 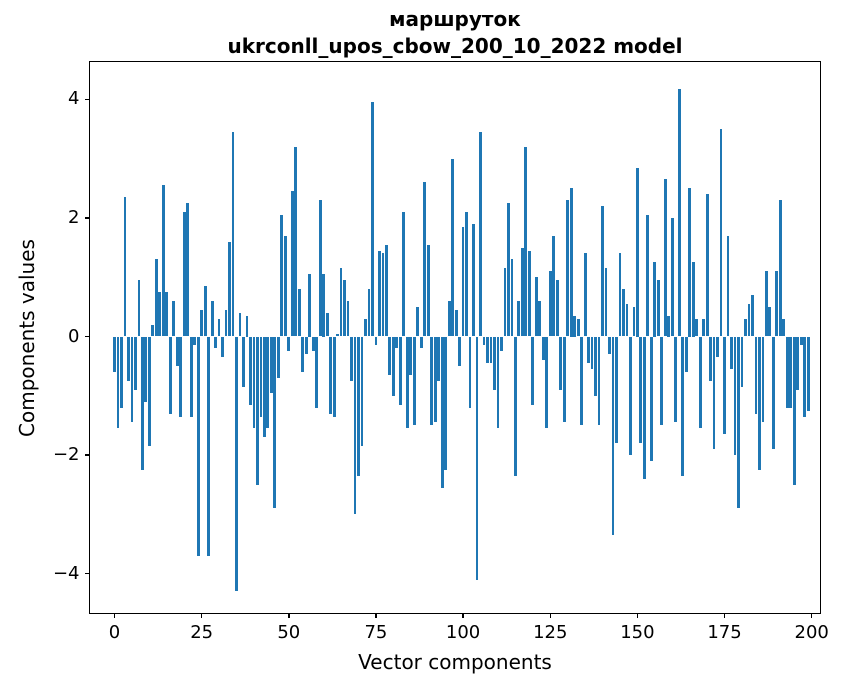 What do you see at coordinates (724, 632) in the screenshot?
I see `x-tick-label: 175` at bounding box center [724, 632].